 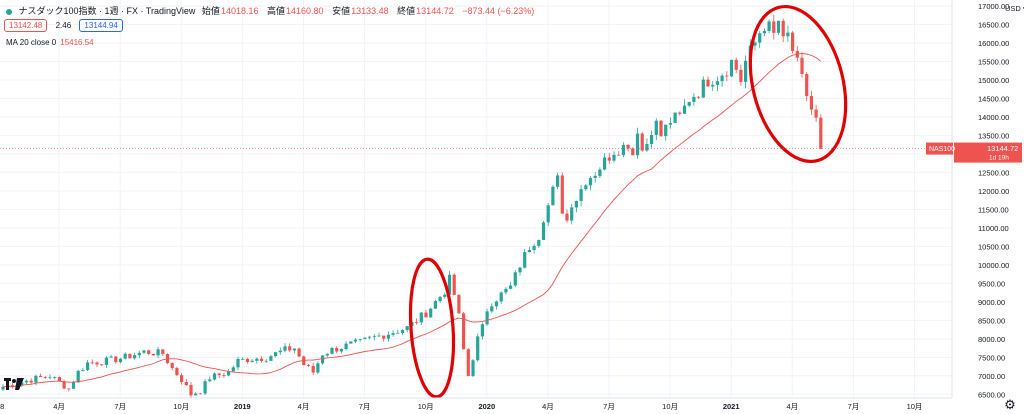 I want to click on gear-icon: ⚙, so click(x=1010, y=404).